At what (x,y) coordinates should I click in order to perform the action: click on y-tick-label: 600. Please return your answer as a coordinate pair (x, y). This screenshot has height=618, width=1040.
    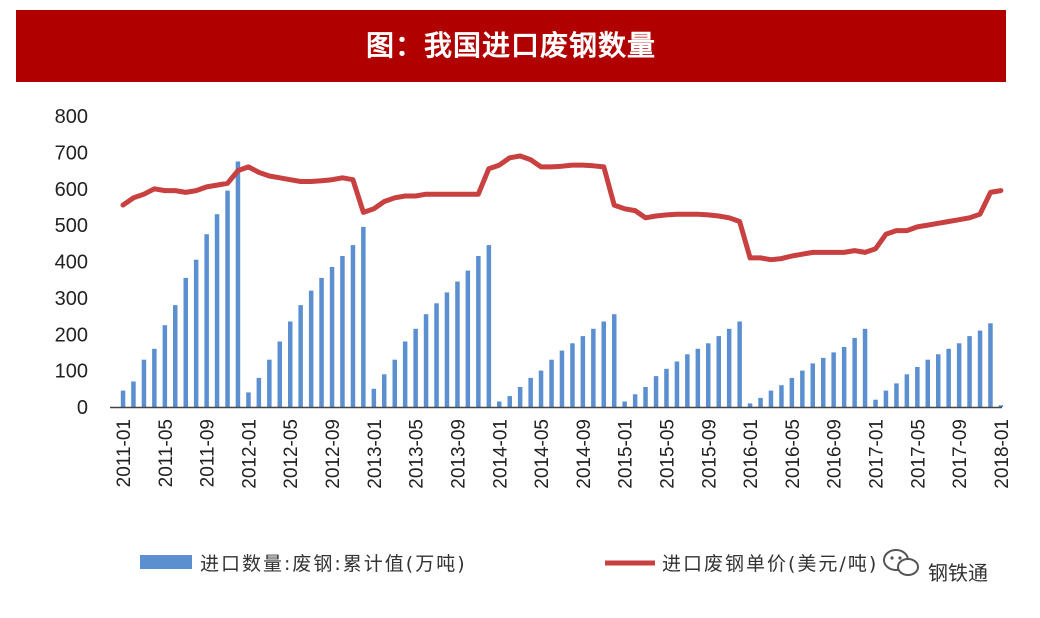
    Looking at the image, I should click on (71, 190).